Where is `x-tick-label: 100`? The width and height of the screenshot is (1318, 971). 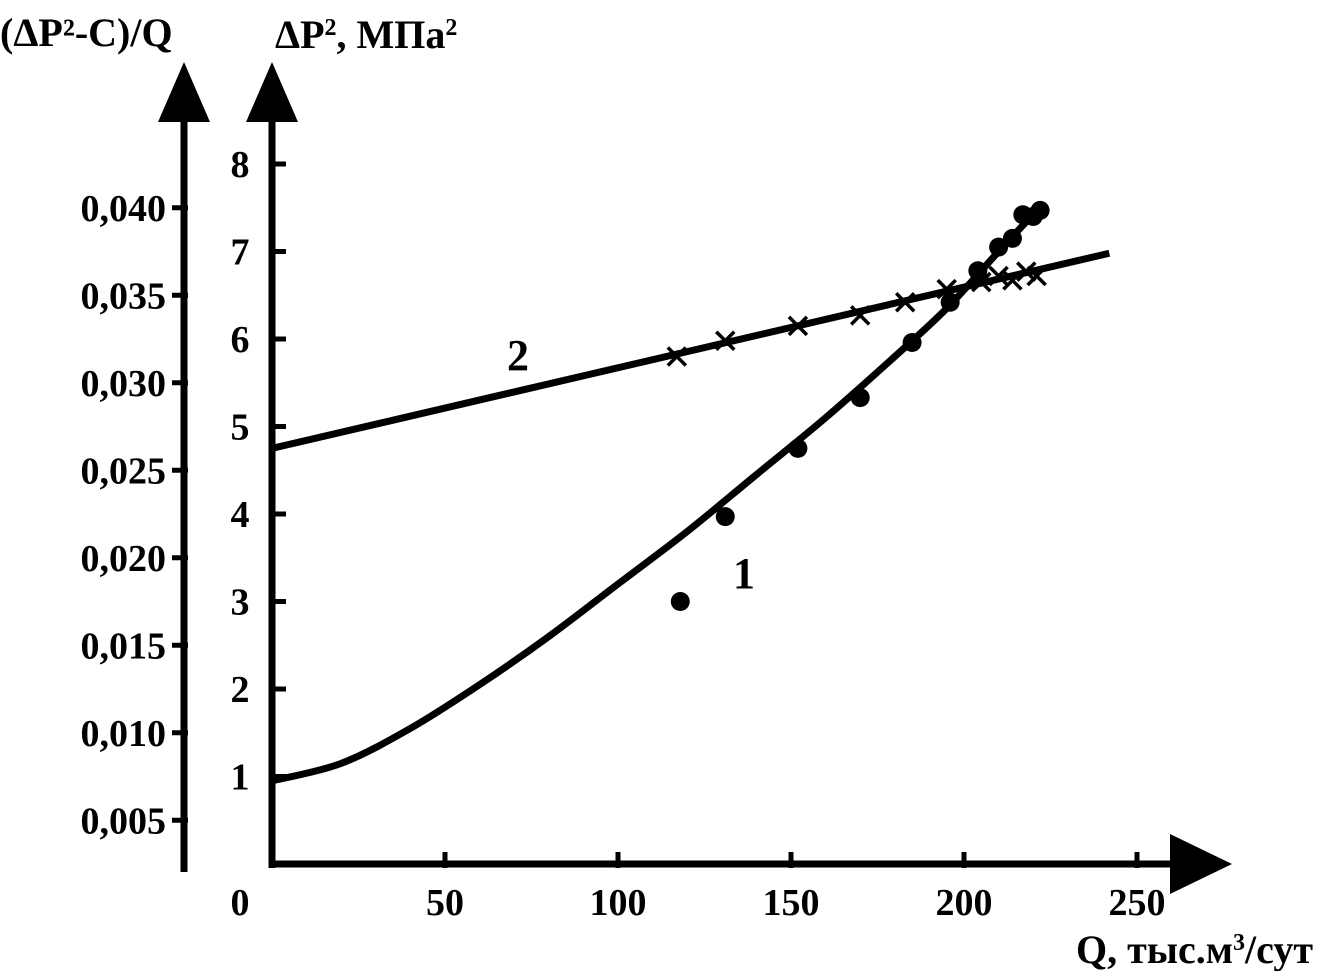
x-tick-label: 100 is located at coordinates (618, 903).